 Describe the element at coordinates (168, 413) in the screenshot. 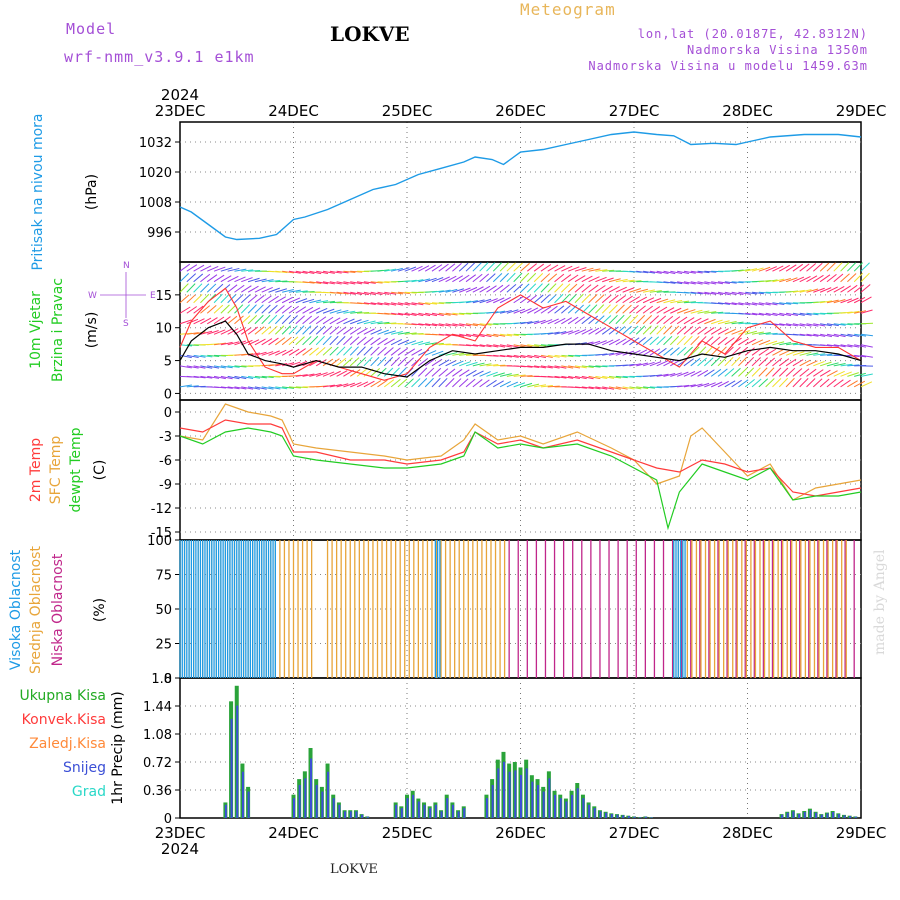

I see `y-tick-label: 0` at that location.